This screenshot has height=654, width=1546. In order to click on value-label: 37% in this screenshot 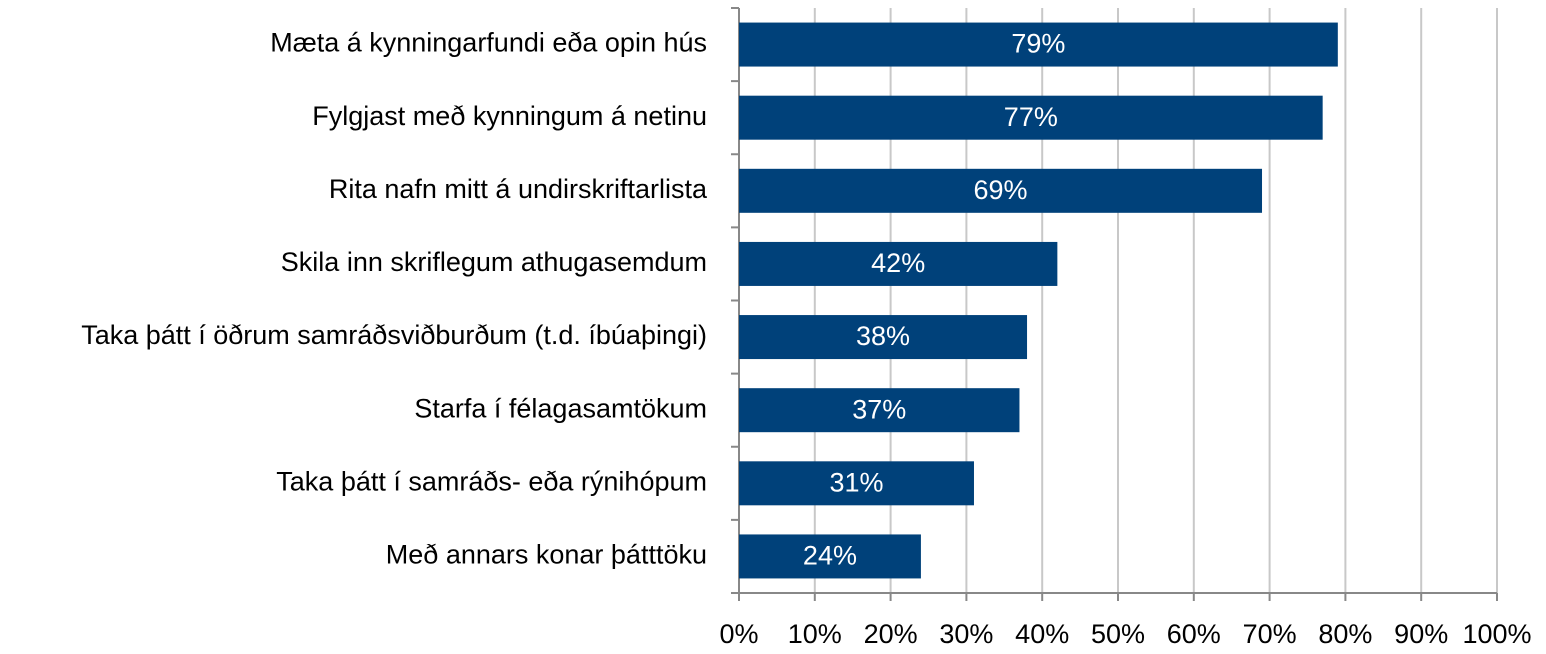, I will do `click(879, 409)`.